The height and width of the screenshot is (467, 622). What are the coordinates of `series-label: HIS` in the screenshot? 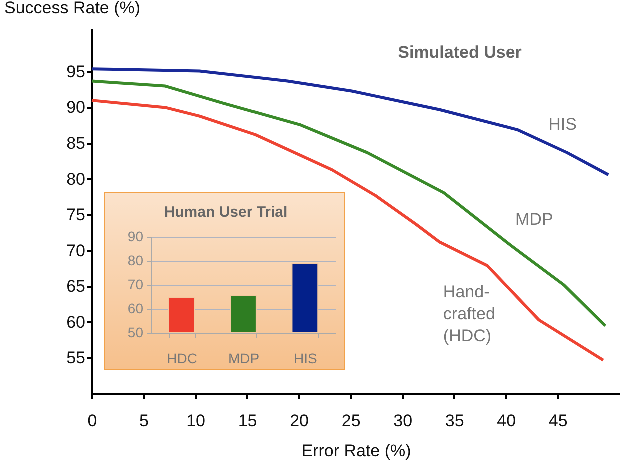 It's located at (562, 124).